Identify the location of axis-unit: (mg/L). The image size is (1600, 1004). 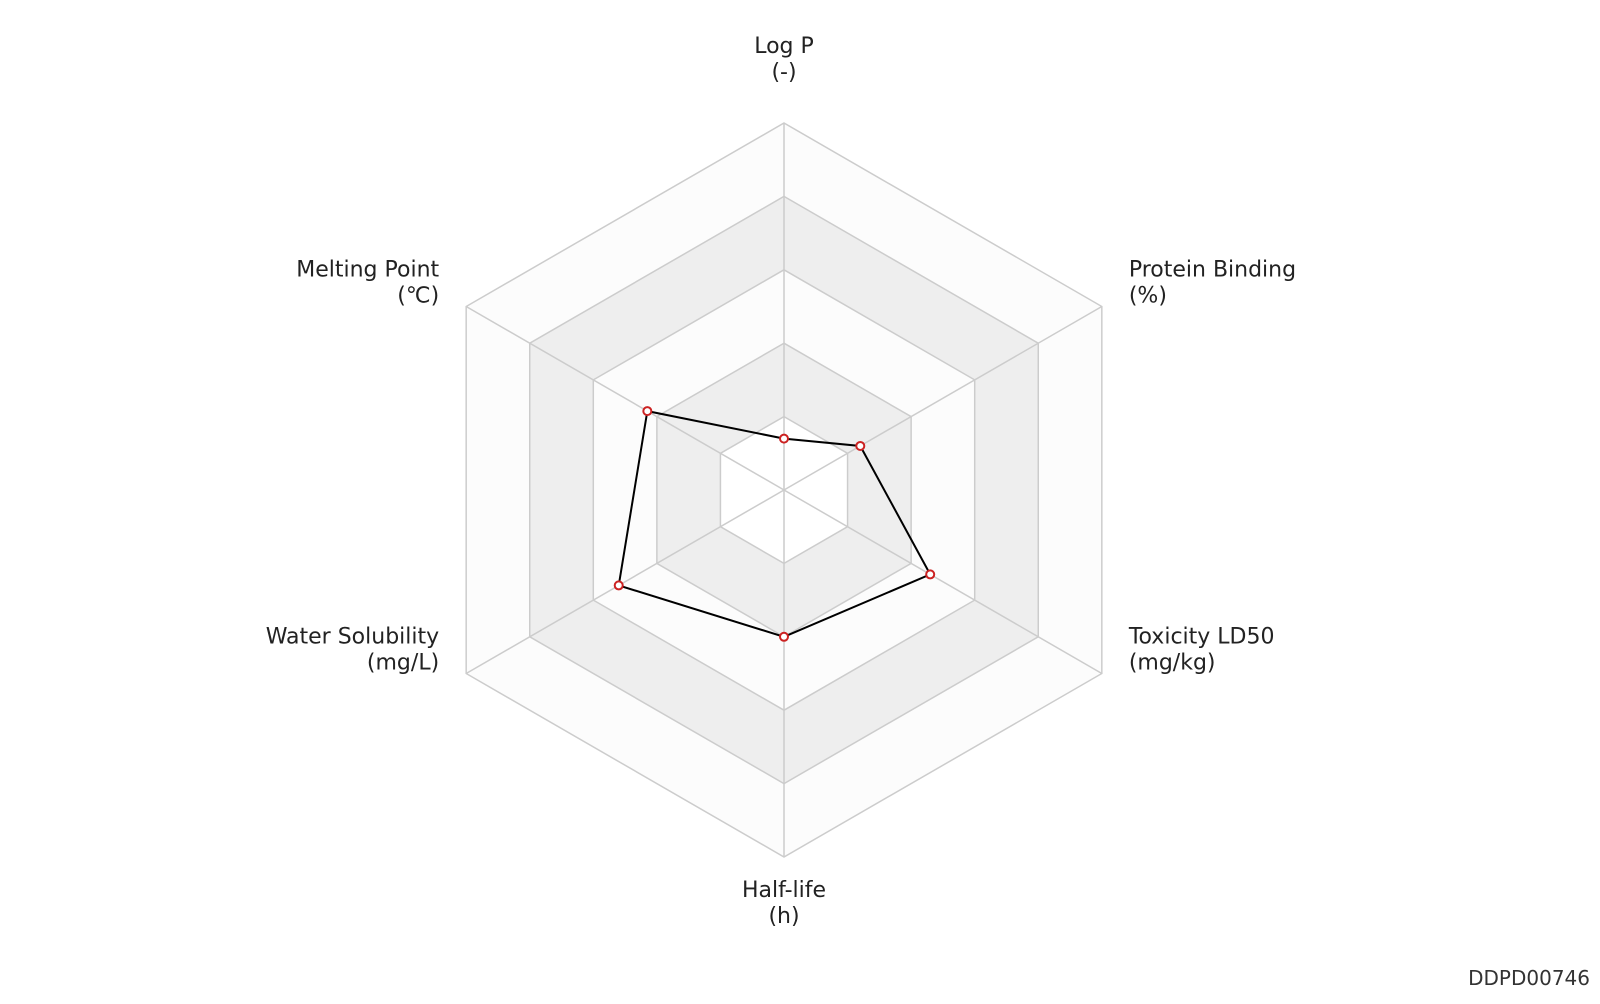
(403, 663).